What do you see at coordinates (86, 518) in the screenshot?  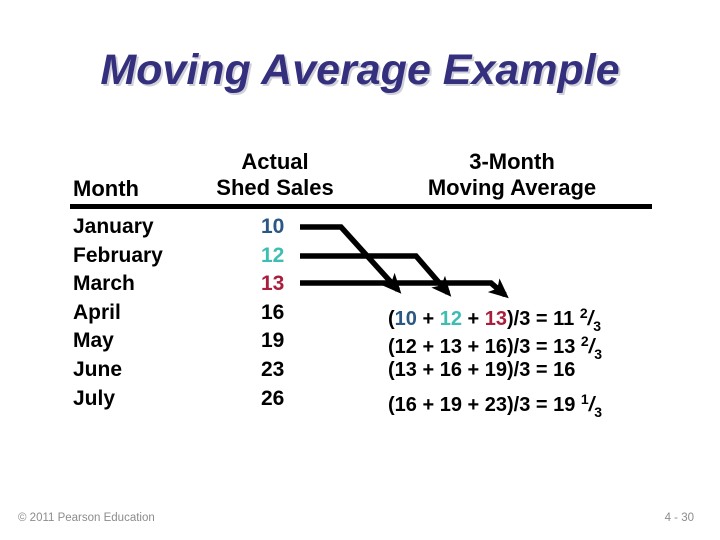 I see `copyright-text: © 2011 Pearson Education` at bounding box center [86, 518].